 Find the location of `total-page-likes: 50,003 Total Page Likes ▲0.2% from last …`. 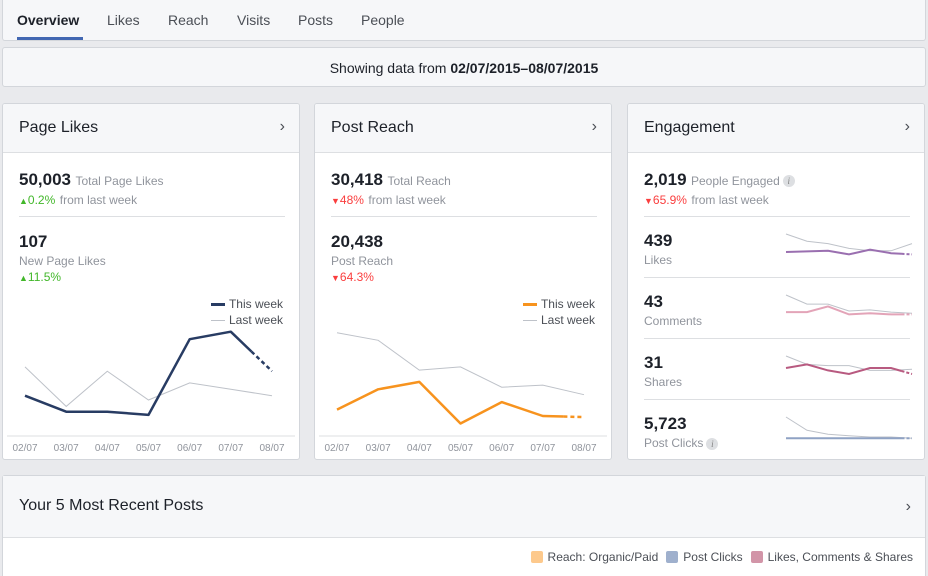

total-page-likes: 50,003 Total Page Likes ▲0.2% from last … is located at coordinates (91, 189).